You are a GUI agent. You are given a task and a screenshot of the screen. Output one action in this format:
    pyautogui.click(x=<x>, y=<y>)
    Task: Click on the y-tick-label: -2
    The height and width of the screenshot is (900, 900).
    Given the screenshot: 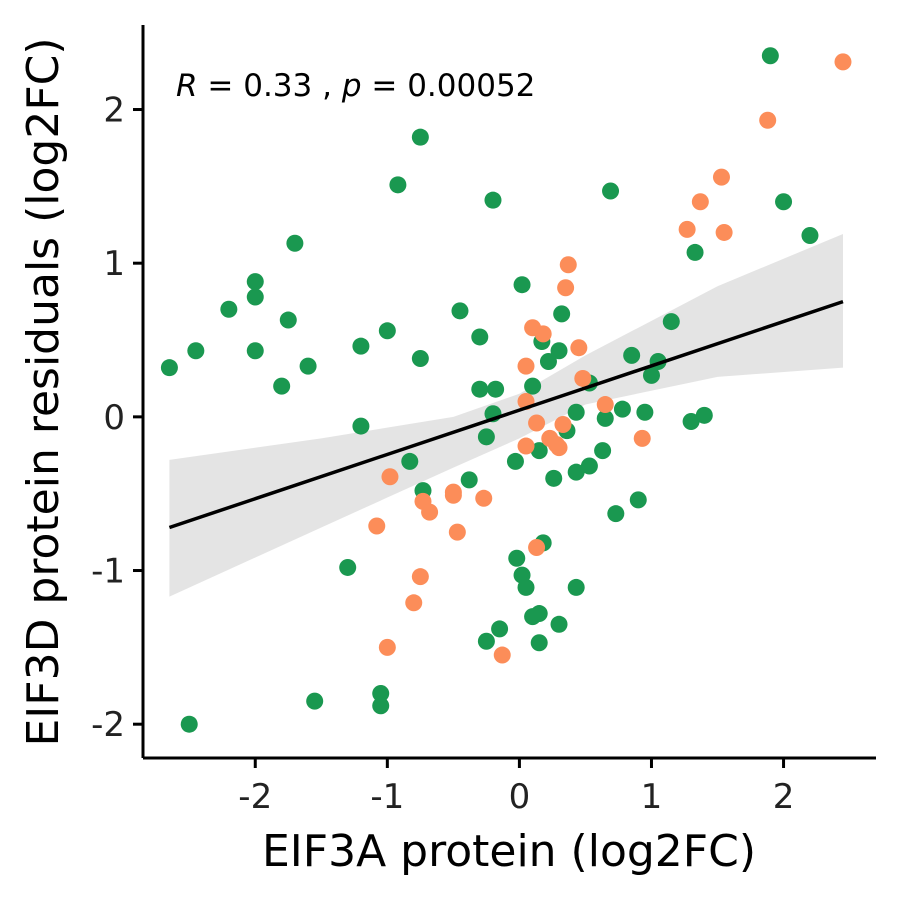 What is the action you would take?
    pyautogui.click(x=108, y=725)
    